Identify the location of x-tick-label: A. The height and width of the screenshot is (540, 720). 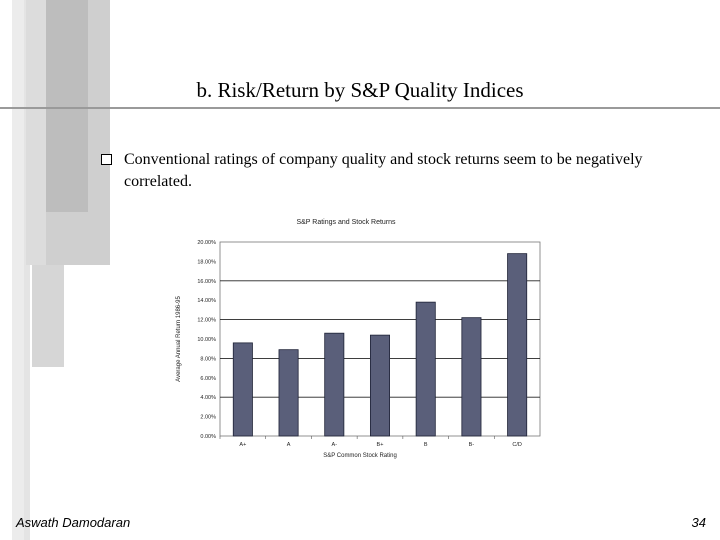
(289, 445).